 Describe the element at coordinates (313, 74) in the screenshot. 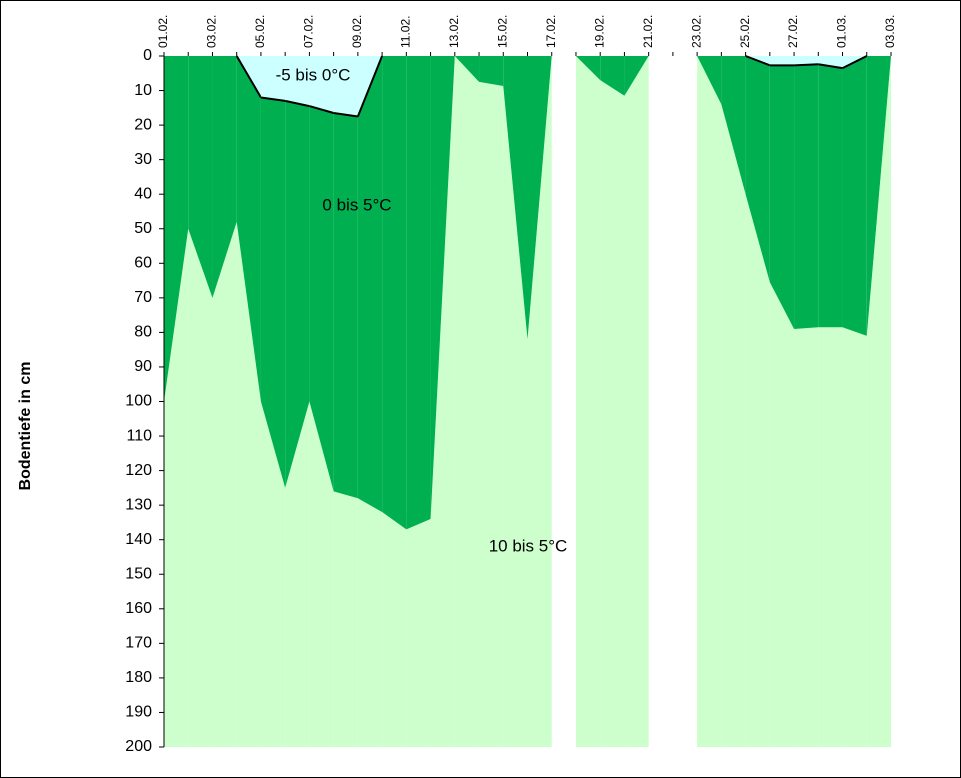

I see `region-label: -5 bis 0°C` at that location.